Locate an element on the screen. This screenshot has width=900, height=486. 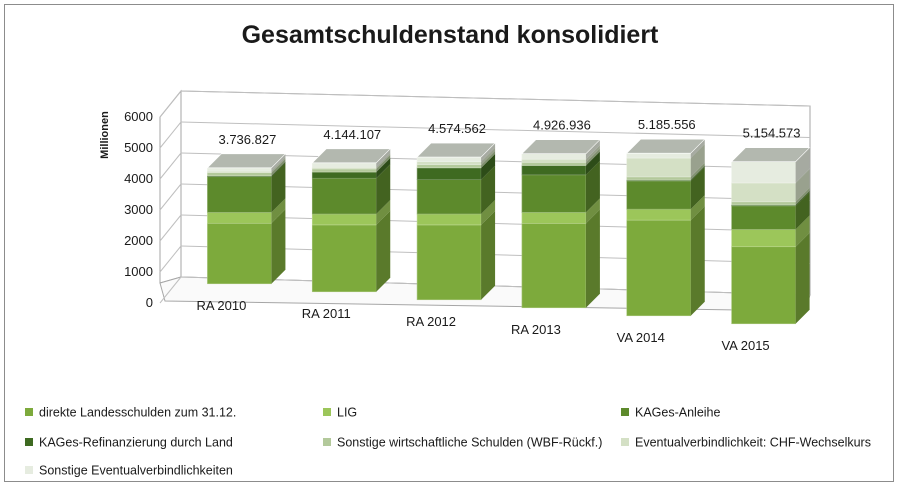
legend-label: direkte Landesschulden zum 31.12. is located at coordinates (138, 412).